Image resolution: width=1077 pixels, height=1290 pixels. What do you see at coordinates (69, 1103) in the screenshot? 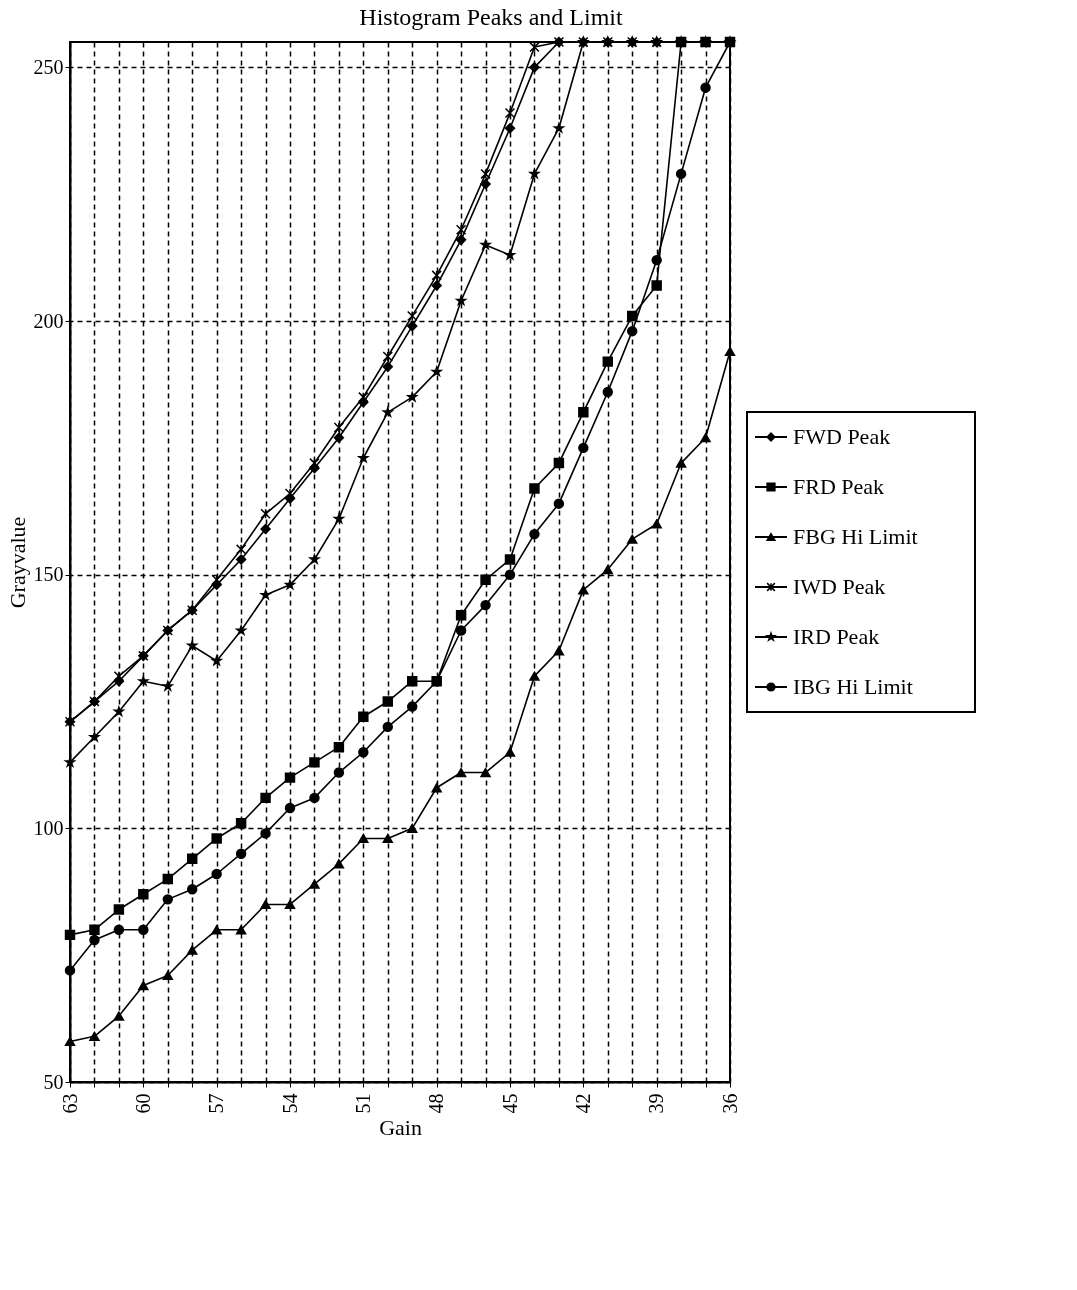
I see `x-tick-label: 63` at bounding box center [69, 1103].